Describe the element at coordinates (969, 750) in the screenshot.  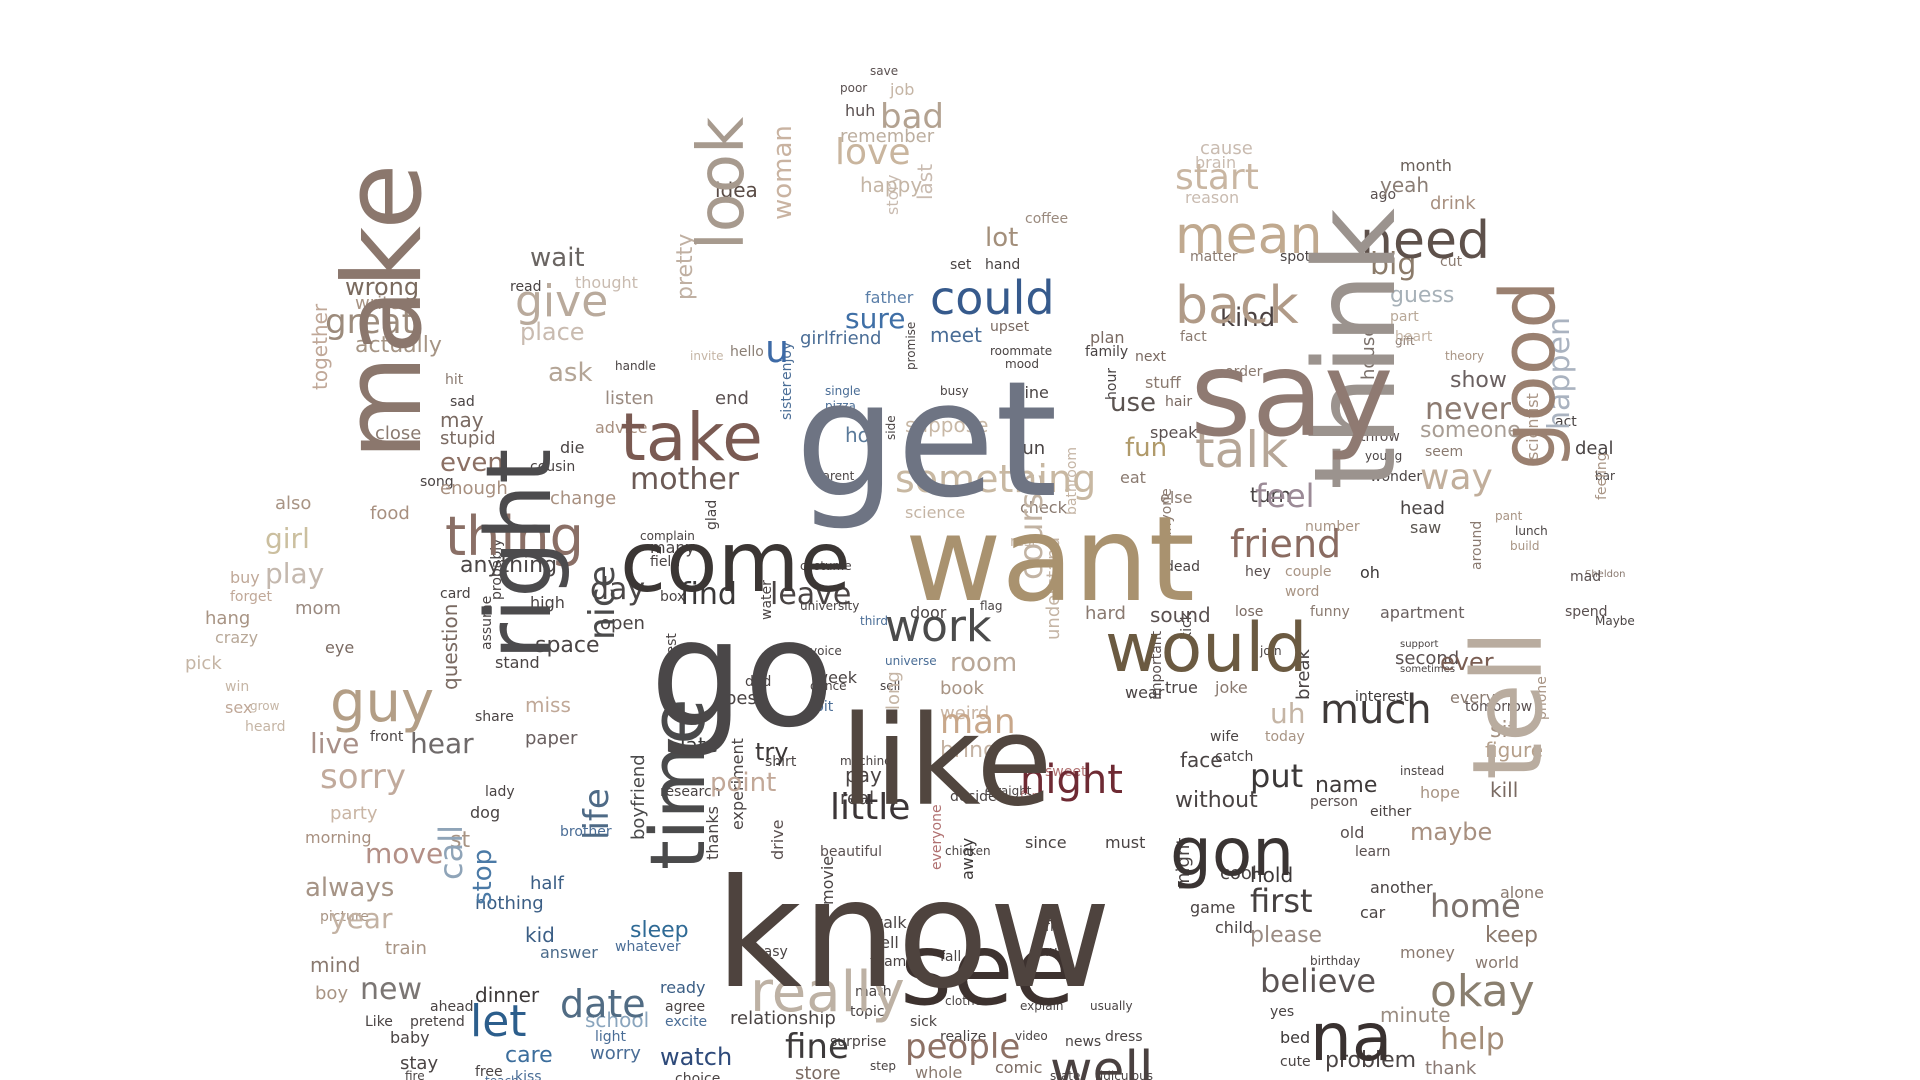
I see `word-bring: bring` at that location.